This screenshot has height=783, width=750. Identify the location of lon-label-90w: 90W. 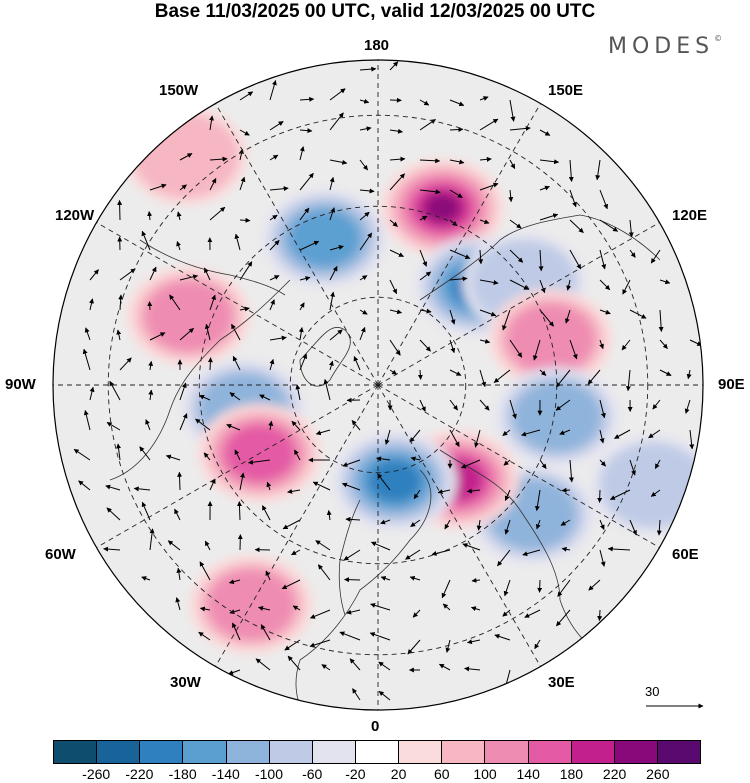
(20, 384).